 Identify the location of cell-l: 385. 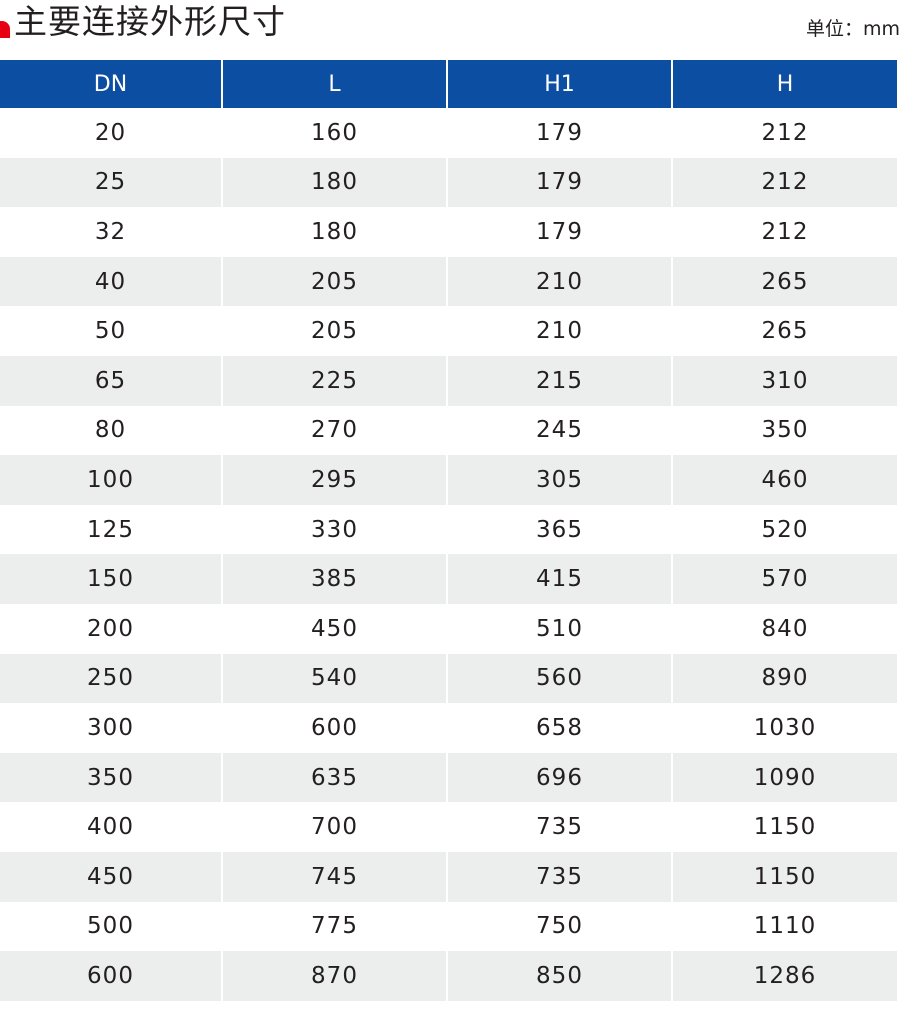
(334, 579).